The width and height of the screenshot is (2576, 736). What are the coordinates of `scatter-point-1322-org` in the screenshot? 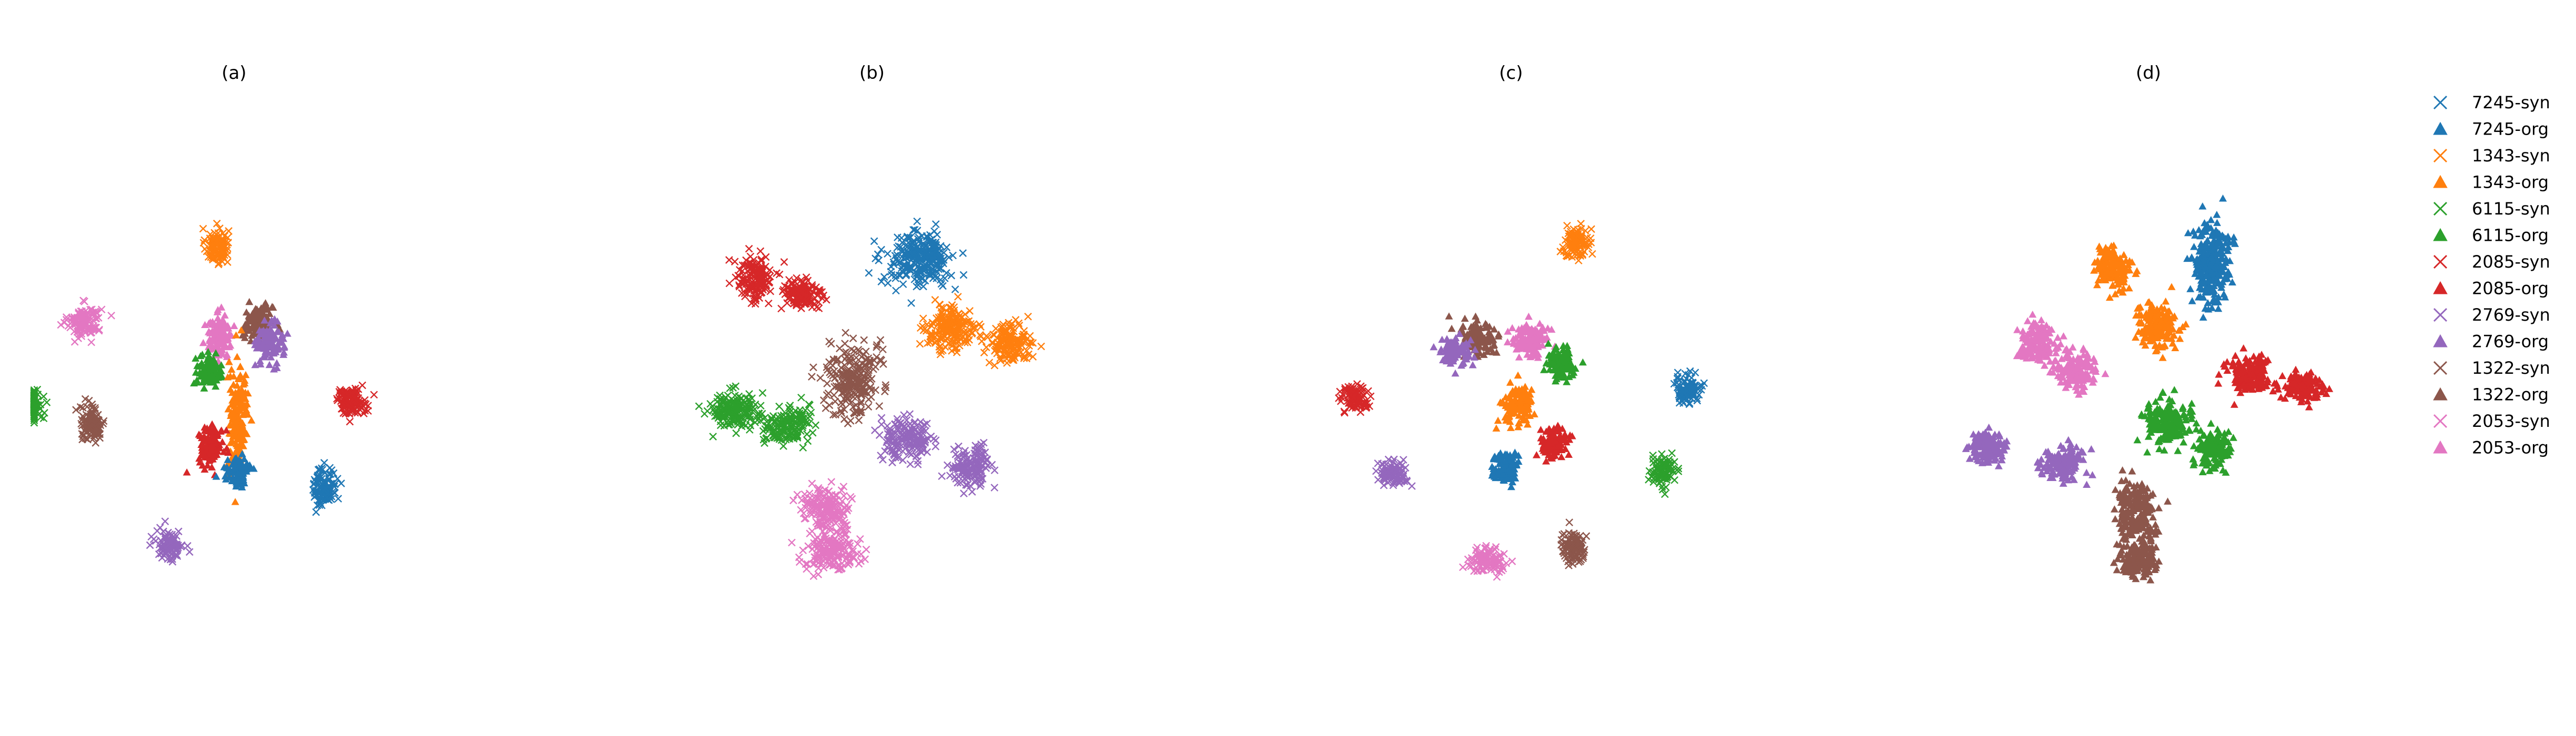 It's located at (270, 313).